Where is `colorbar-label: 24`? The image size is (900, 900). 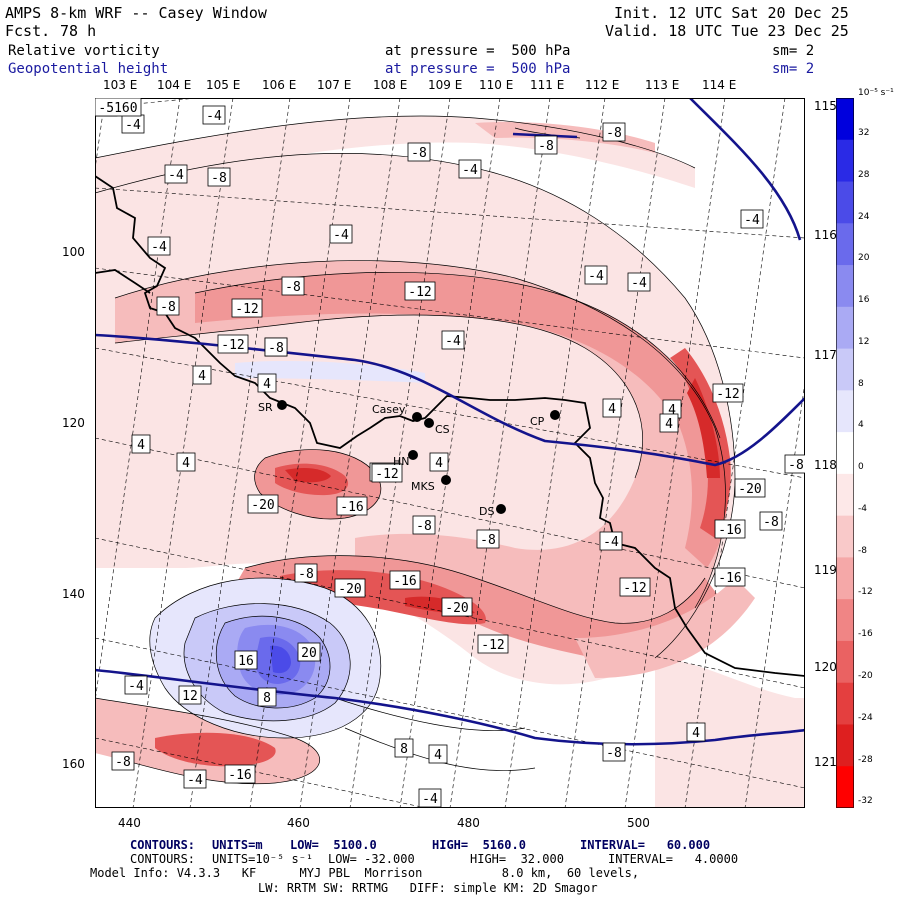 colorbar-label: 24 is located at coordinates (864, 216).